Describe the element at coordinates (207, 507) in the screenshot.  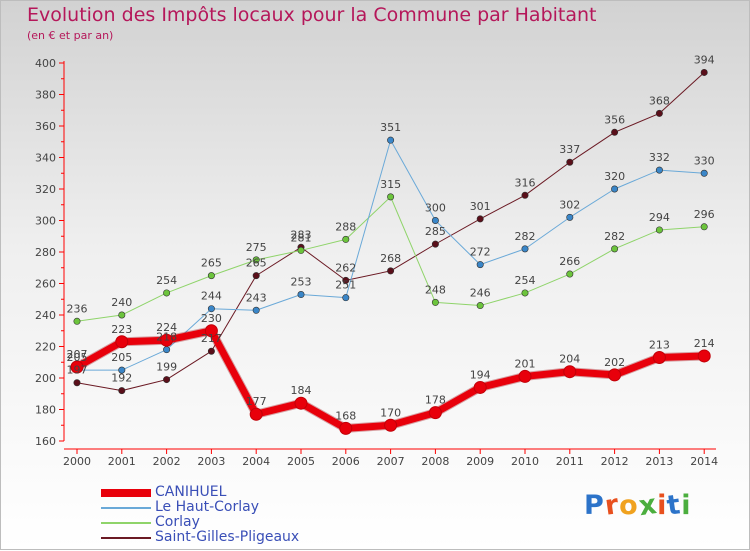
I see `legend-label-le-haut-corlay: Le Haut-Corlay` at that location.